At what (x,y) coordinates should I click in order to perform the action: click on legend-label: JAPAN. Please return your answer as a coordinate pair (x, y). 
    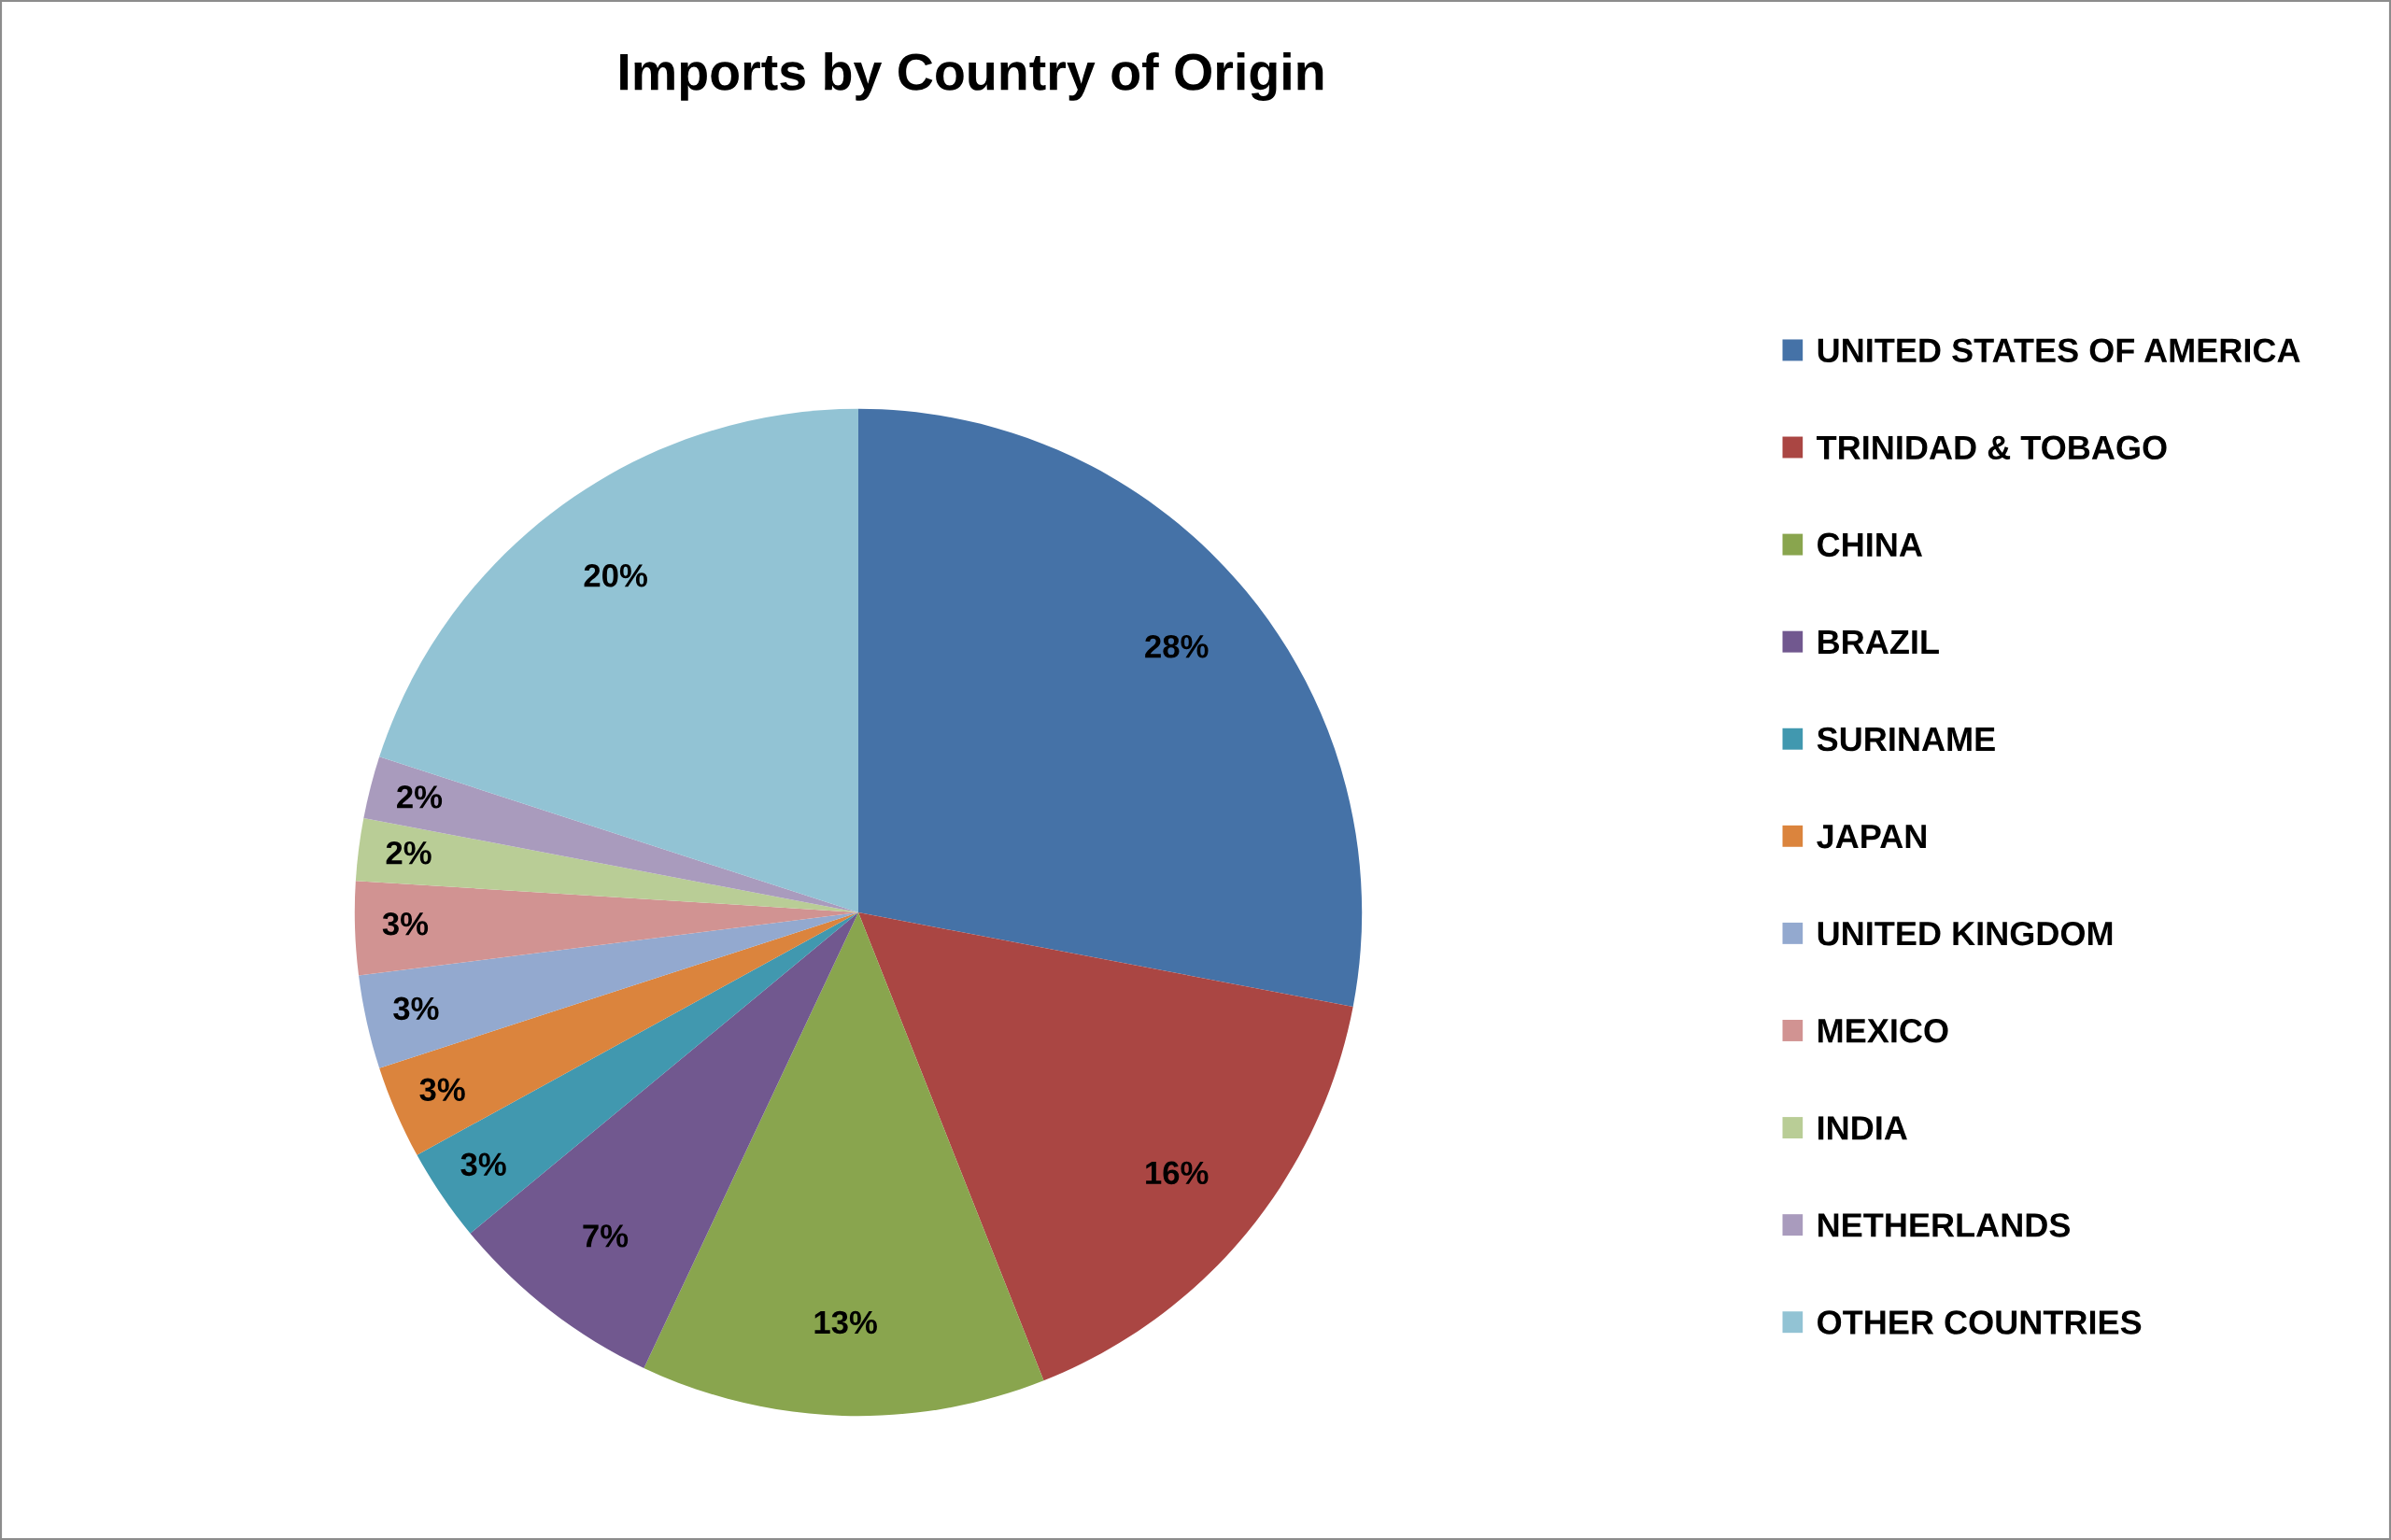
    Looking at the image, I should click on (1872, 837).